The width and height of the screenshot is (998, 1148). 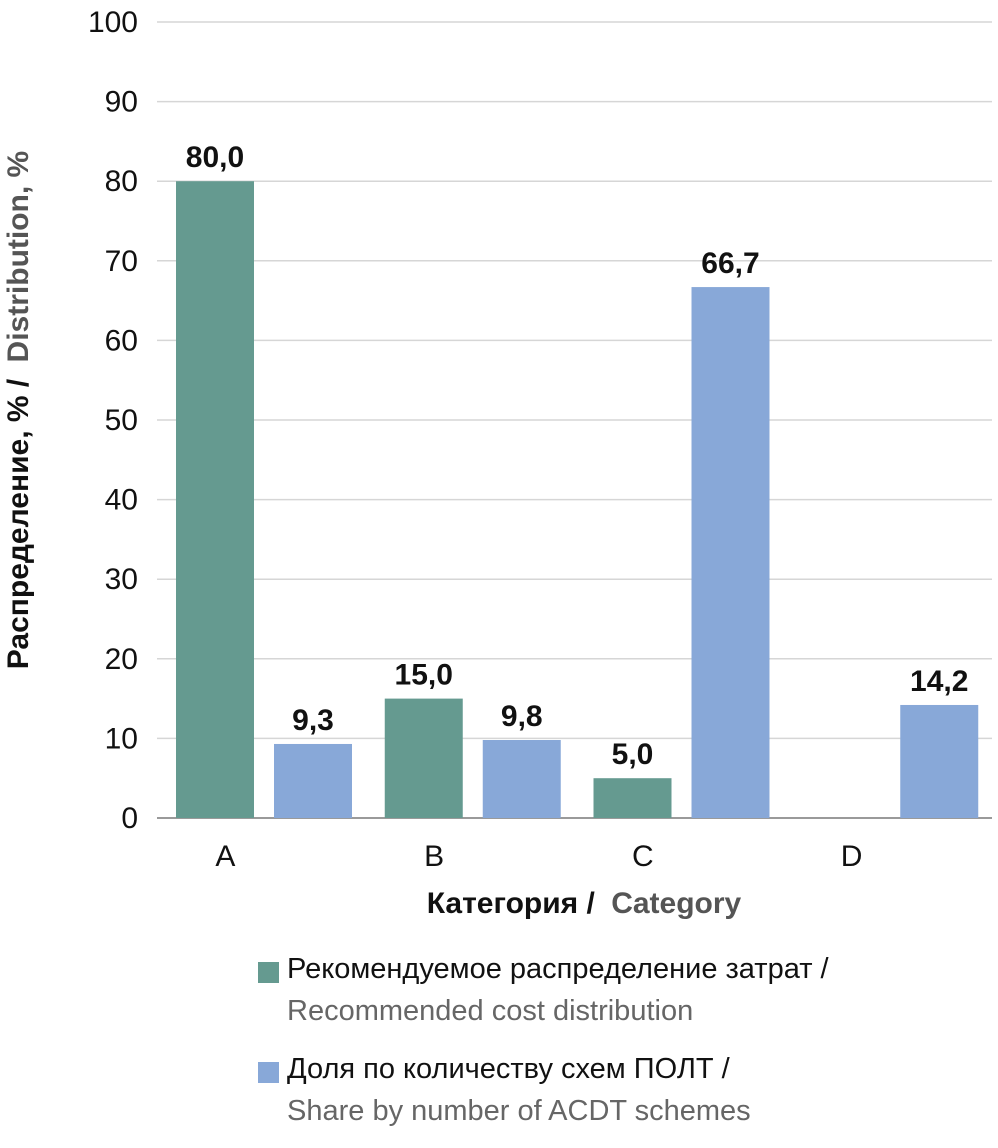 What do you see at coordinates (121, 659) in the screenshot?
I see `y-tick-label-20: 20` at bounding box center [121, 659].